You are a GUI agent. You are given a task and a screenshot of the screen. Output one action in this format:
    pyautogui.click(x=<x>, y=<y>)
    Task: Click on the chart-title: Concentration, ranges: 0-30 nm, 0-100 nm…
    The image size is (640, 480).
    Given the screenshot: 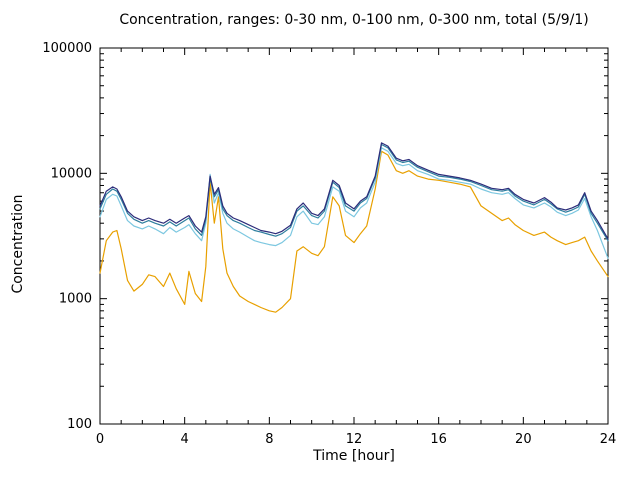 What is the action you would take?
    pyautogui.click(x=354, y=20)
    